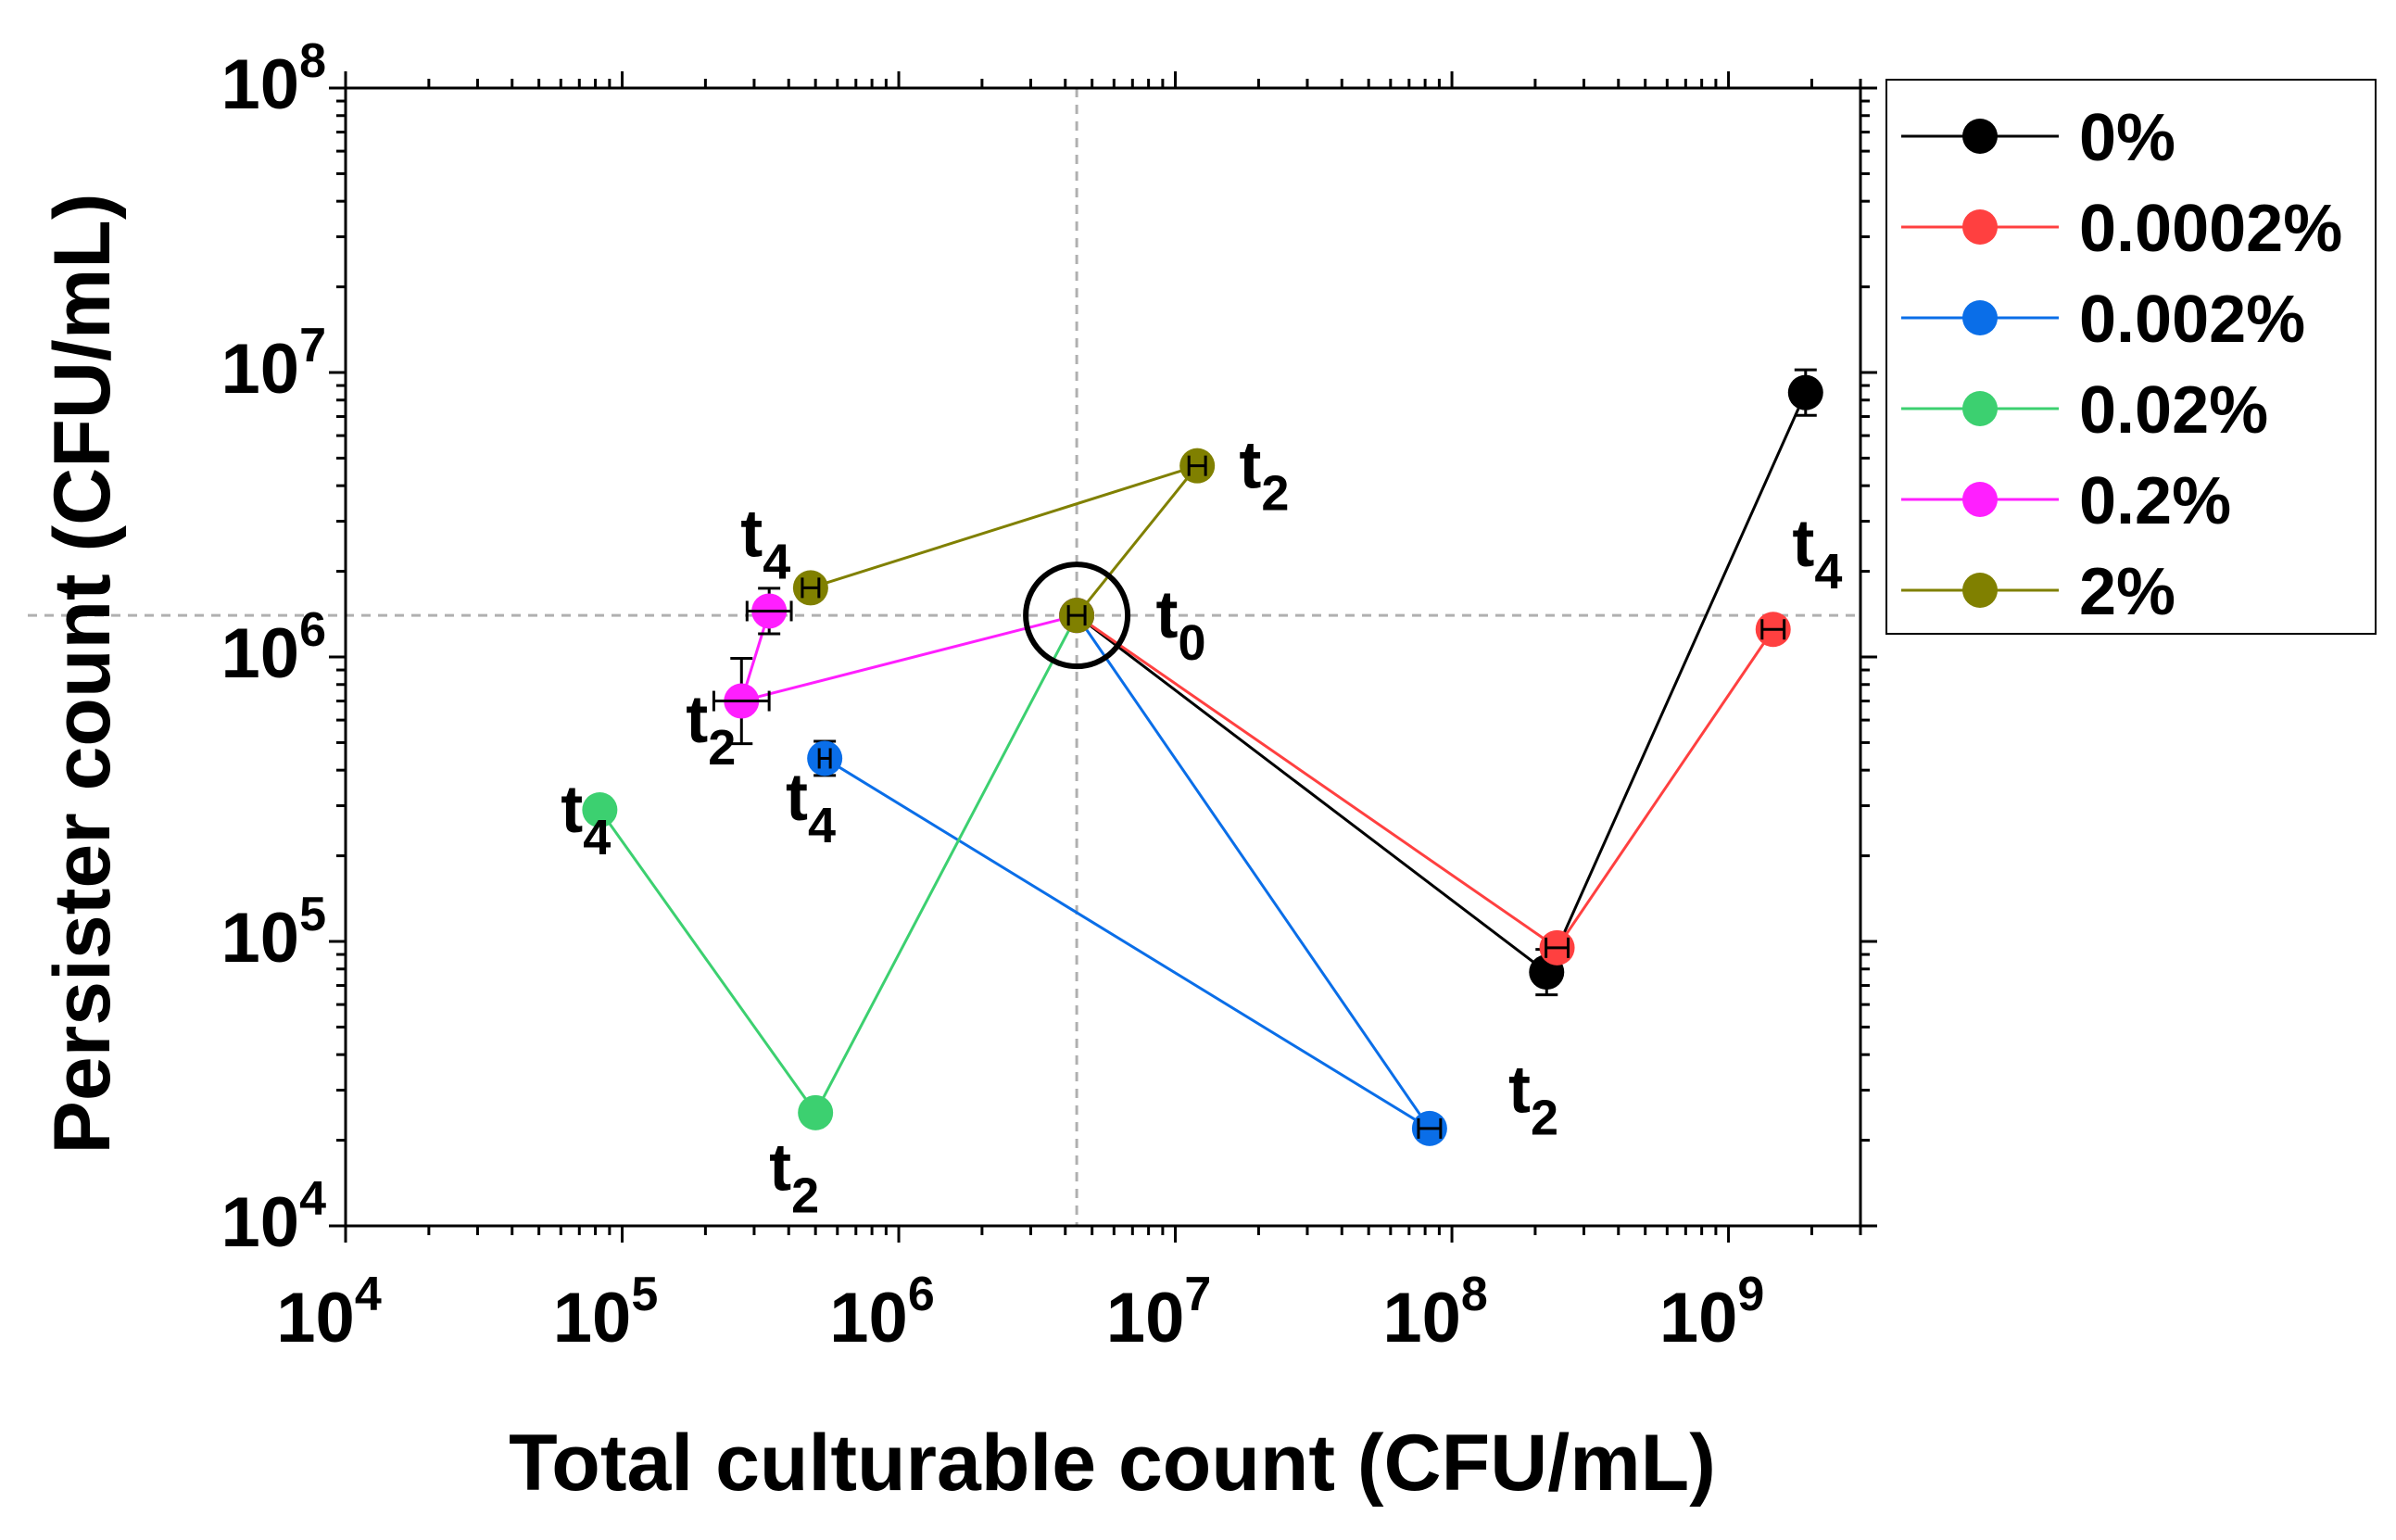 The height and width of the screenshot is (1540, 2396). I want to click on legend-item: 0.2%, so click(2066, 501).